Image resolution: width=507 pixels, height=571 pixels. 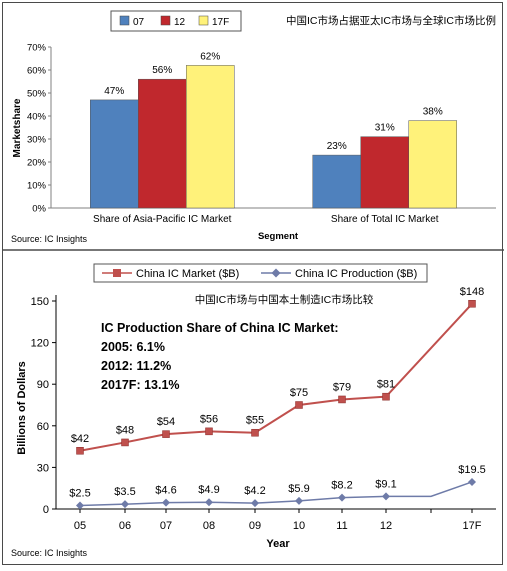 I want to click on production-value-label: $8.2, so click(x=341, y=486).